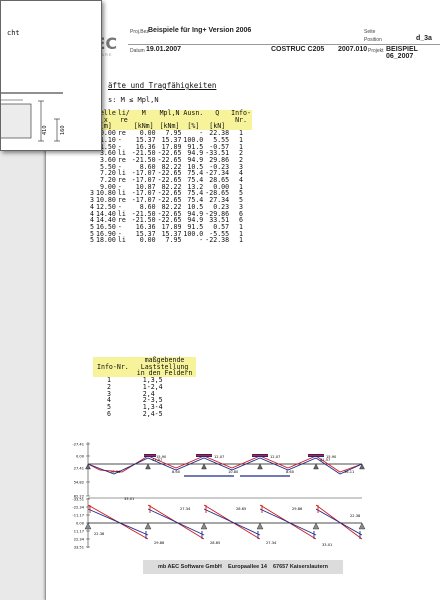 The width and height of the screenshot is (440, 600). I want to click on table-row-cell: 5.50, so click(107, 166).